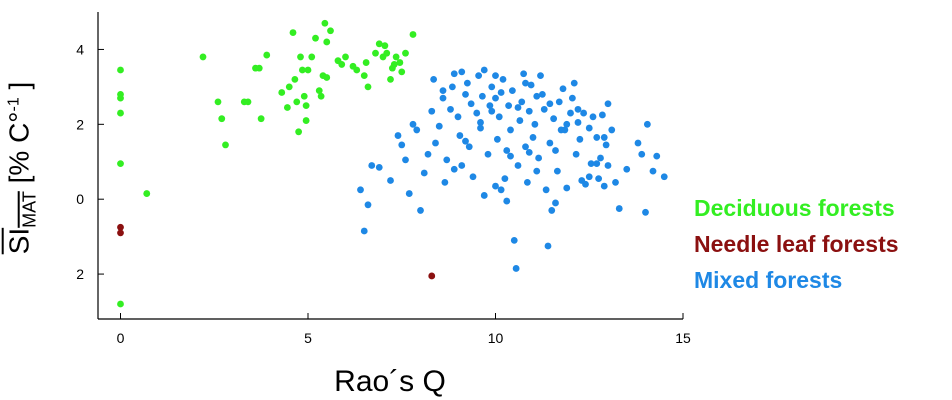 The height and width of the screenshot is (400, 952). Describe the element at coordinates (308, 338) in the screenshot. I see `x-tick-label: 5` at that location.